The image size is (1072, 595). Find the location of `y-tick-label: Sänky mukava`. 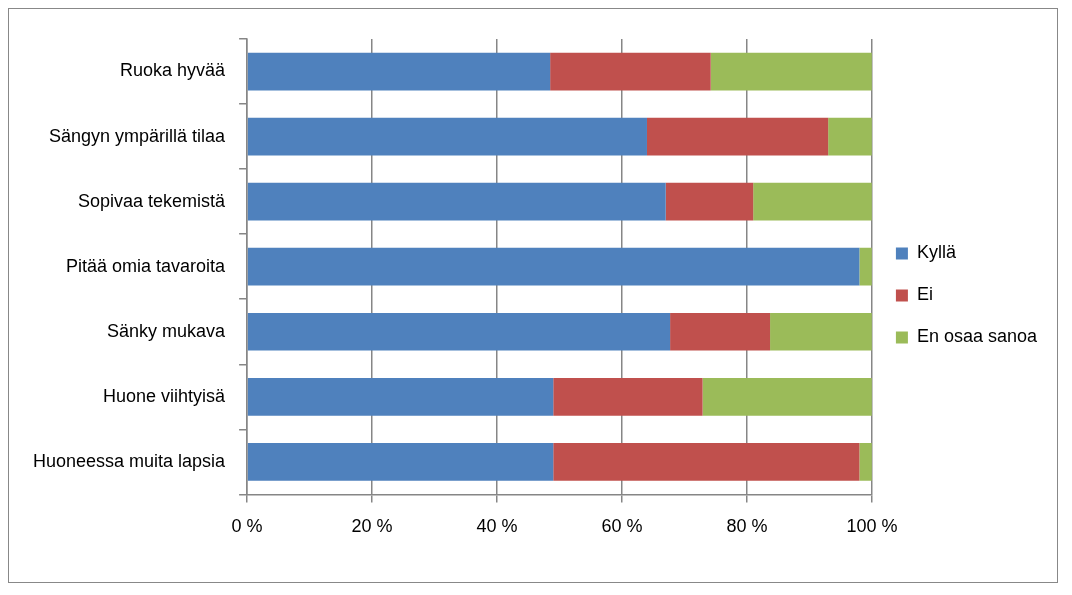

y-tick-label: Sänky mukava is located at coordinates (167, 330).